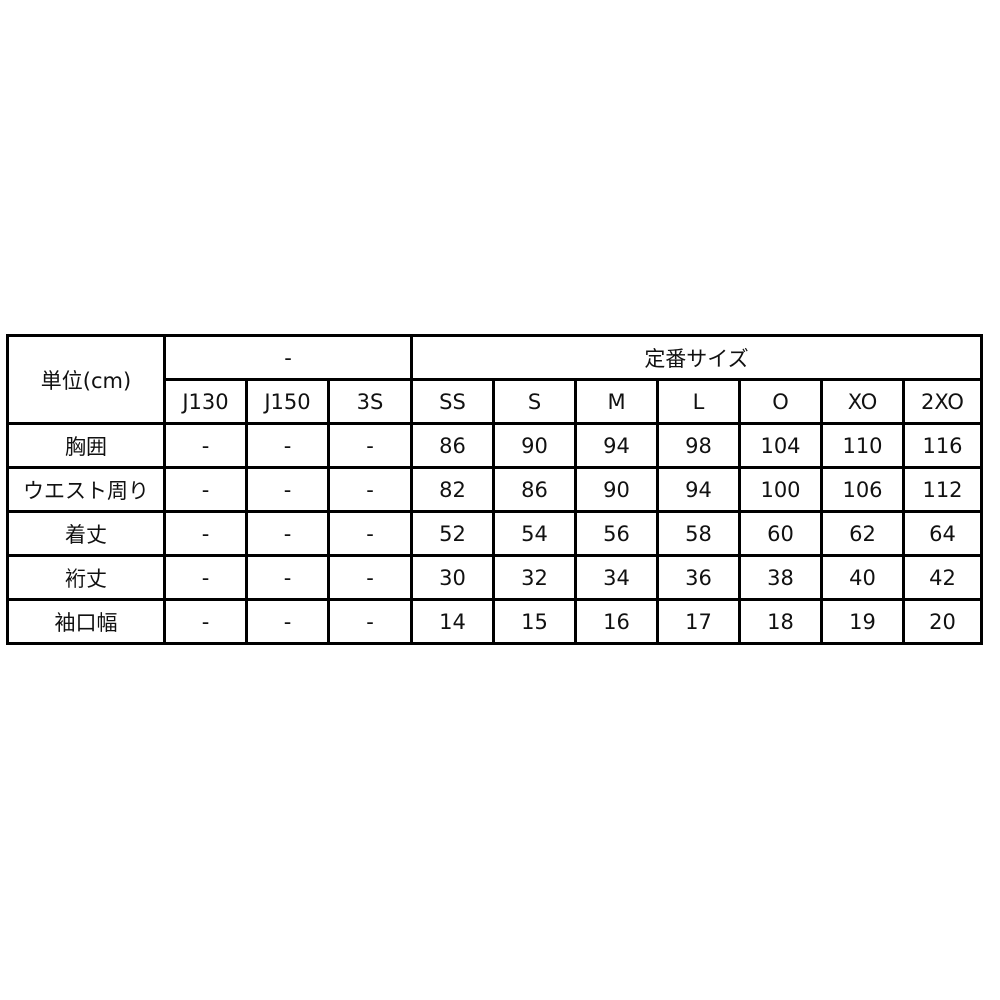 The width and height of the screenshot is (1000, 1000). Describe the element at coordinates (862, 533) in the screenshot. I see `table-cell: 62` at that location.